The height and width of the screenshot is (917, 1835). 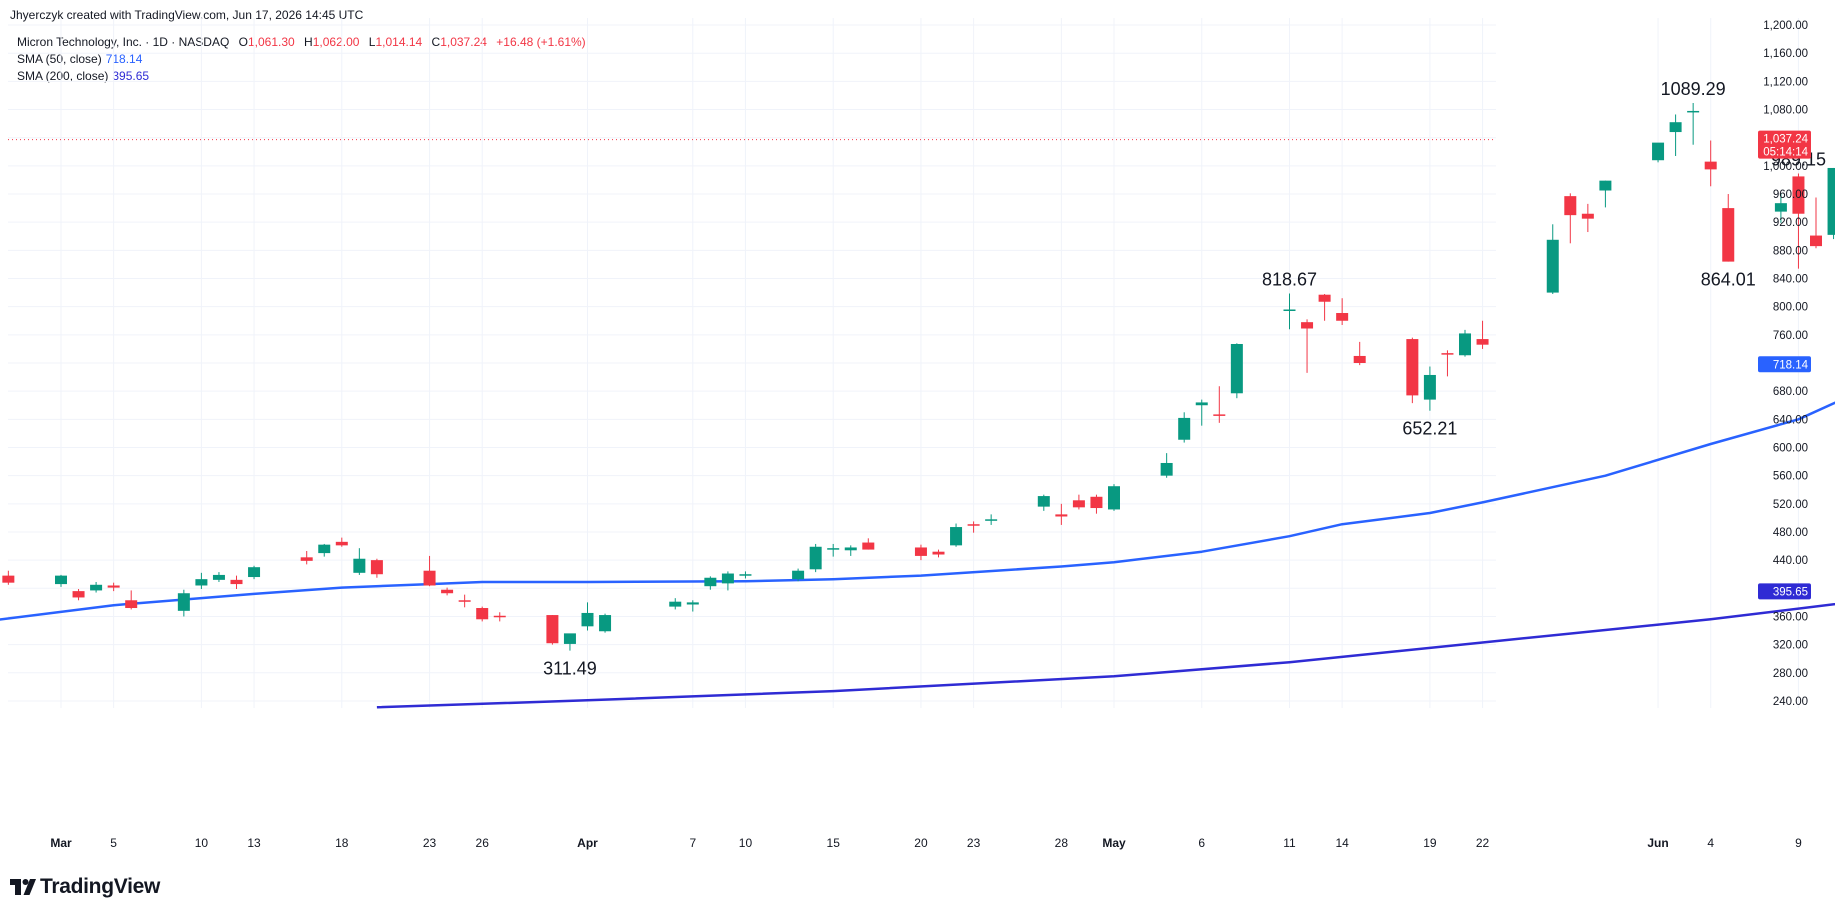 I want to click on high-key: H, so click(x=308, y=42).